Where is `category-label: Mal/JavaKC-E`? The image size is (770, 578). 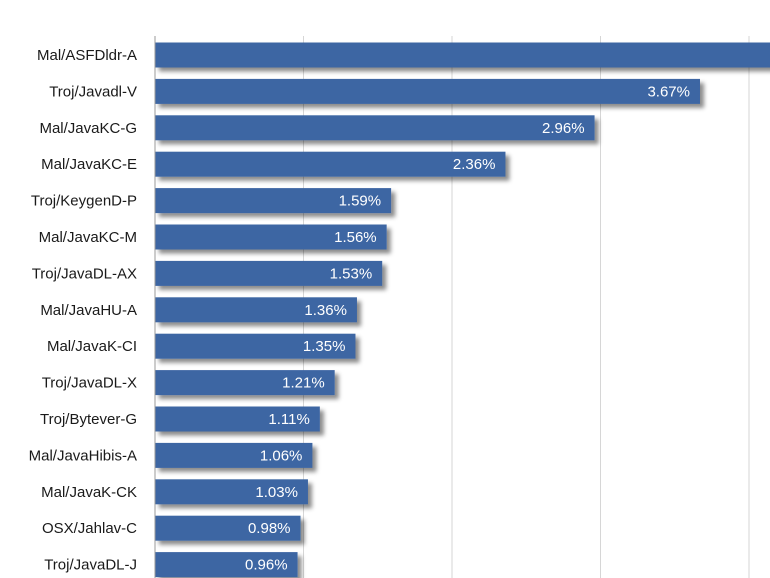 category-label: Mal/JavaKC-E is located at coordinates (89, 164).